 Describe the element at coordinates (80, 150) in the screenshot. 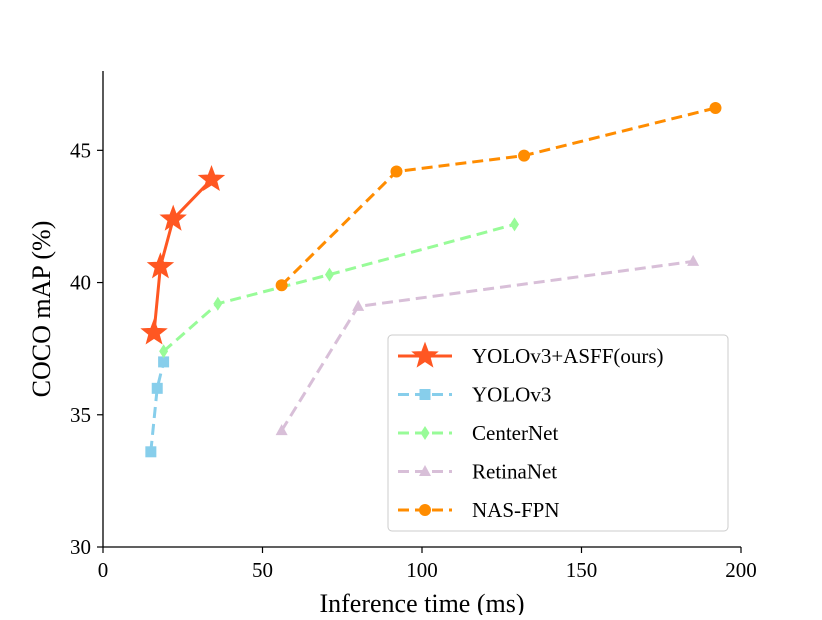

I see `y-tick-label: 45` at that location.